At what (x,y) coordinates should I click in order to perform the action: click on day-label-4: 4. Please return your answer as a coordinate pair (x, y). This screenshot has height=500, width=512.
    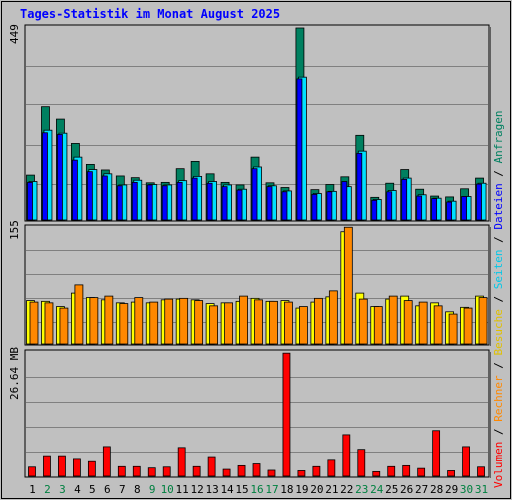
    Looking at the image, I should click on (77, 489).